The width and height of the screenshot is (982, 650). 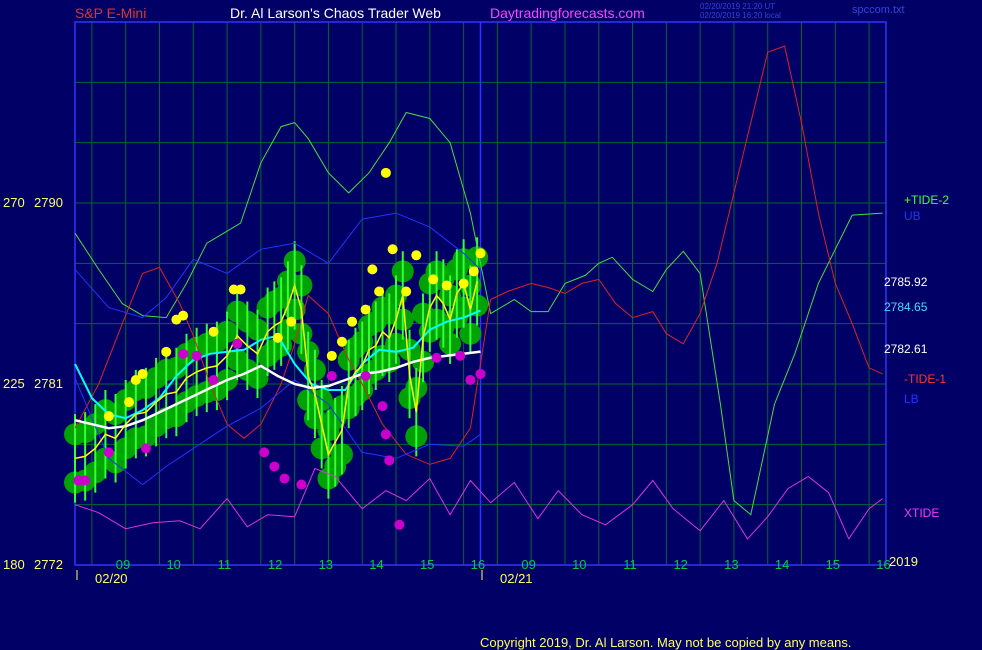 I want to click on y-tick-index-label: 270, so click(x=14, y=202).